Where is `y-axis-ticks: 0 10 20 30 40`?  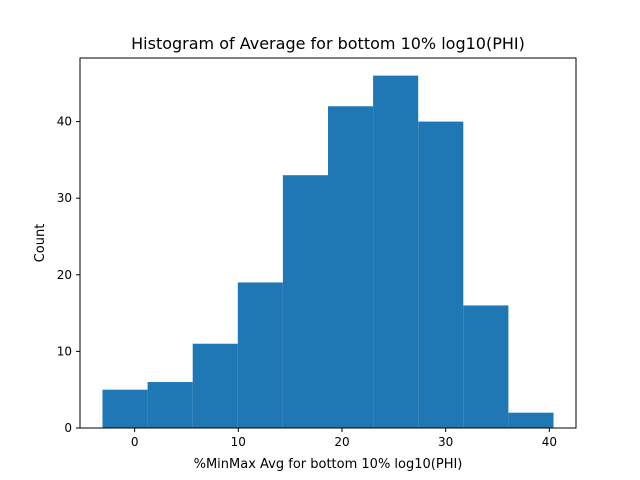
y-axis-ticks: 0 10 20 30 40 is located at coordinates (68, 275).